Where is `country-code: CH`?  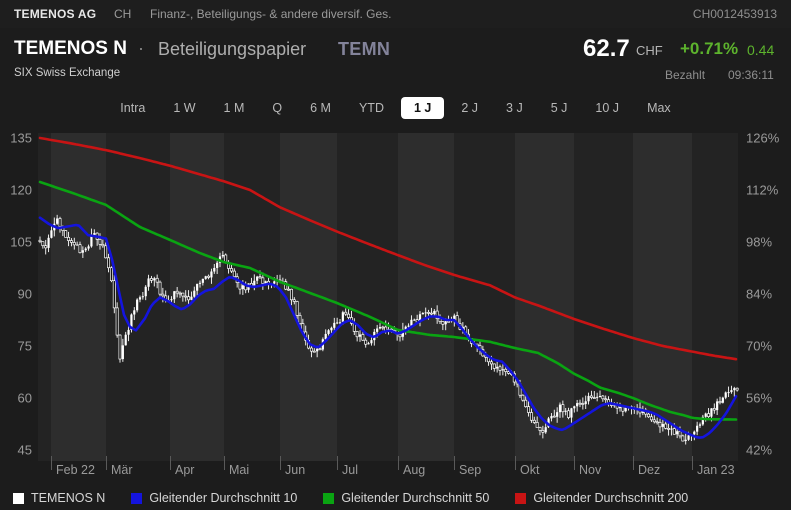
country-code: CH is located at coordinates (123, 14).